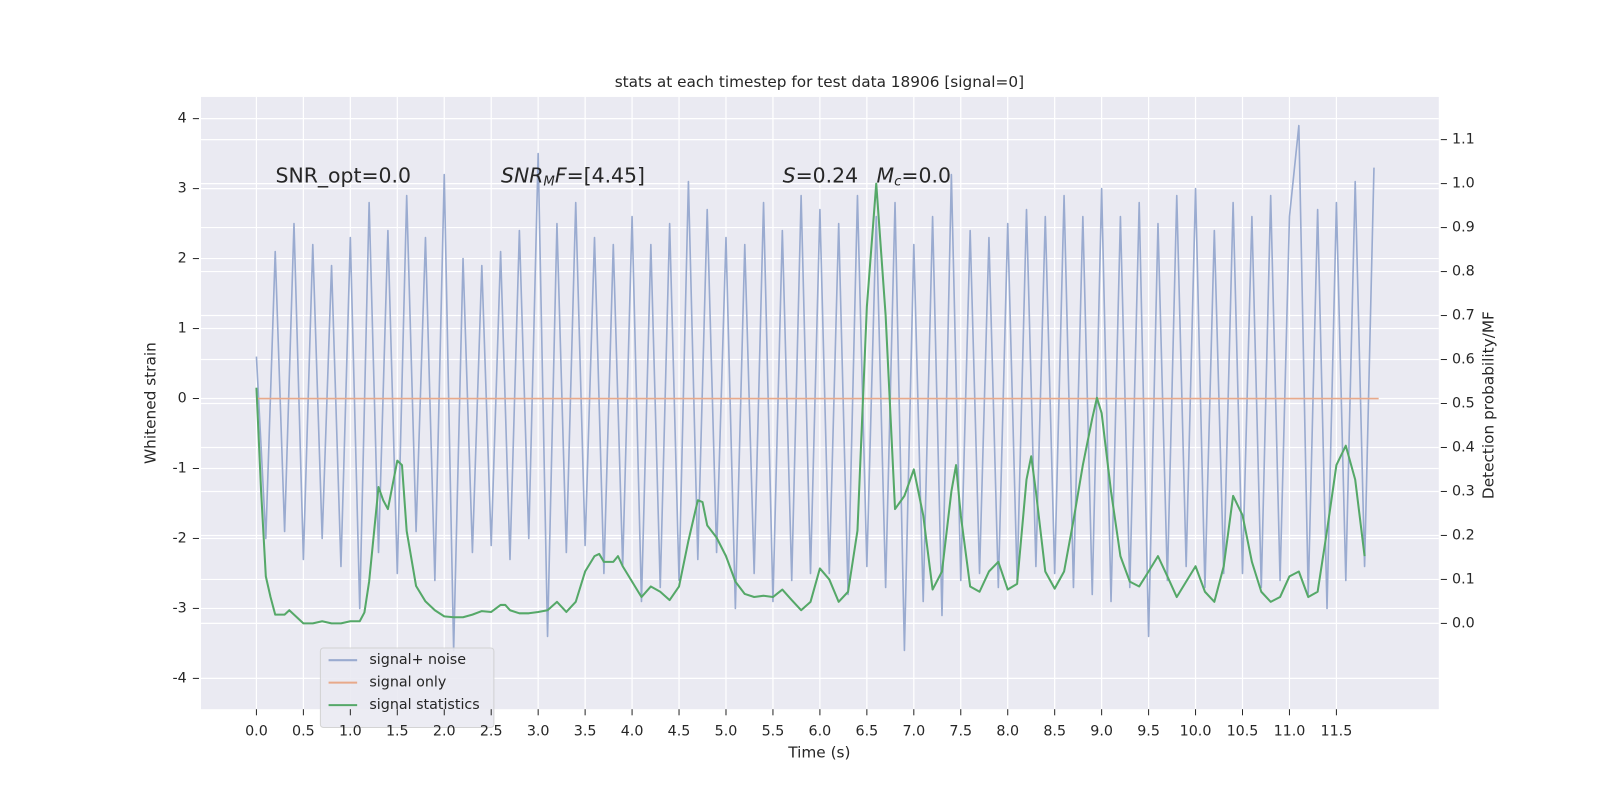  What do you see at coordinates (679, 732) in the screenshot?
I see `x-tick-label: 4.5` at bounding box center [679, 732].